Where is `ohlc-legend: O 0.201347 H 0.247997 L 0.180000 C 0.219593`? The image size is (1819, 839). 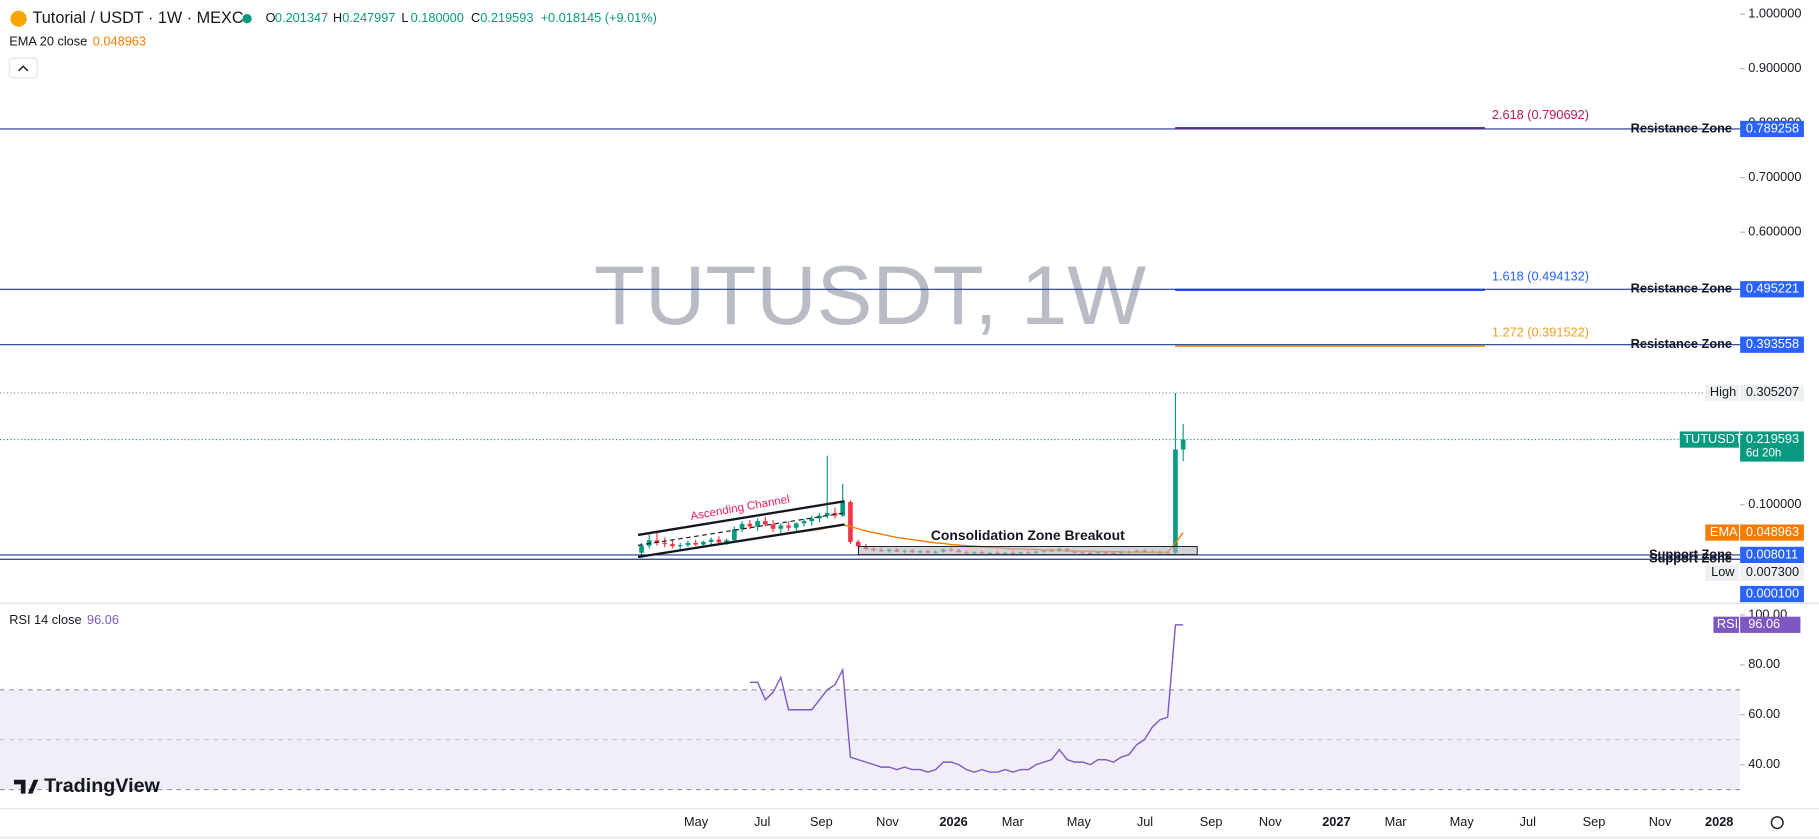
ohlc-legend: O 0.201347 H 0.247997 L 0.180000 C 0.219593 is located at coordinates (400, 17).